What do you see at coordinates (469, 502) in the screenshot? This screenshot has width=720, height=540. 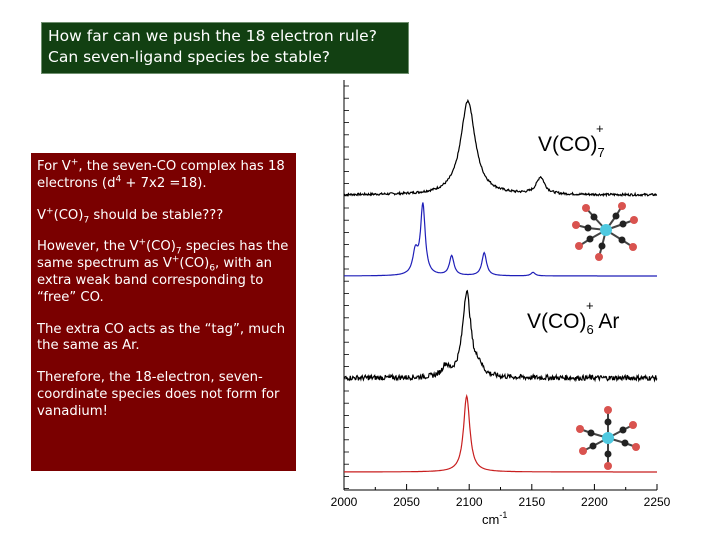 I see `x-tick-label: 2100` at bounding box center [469, 502].